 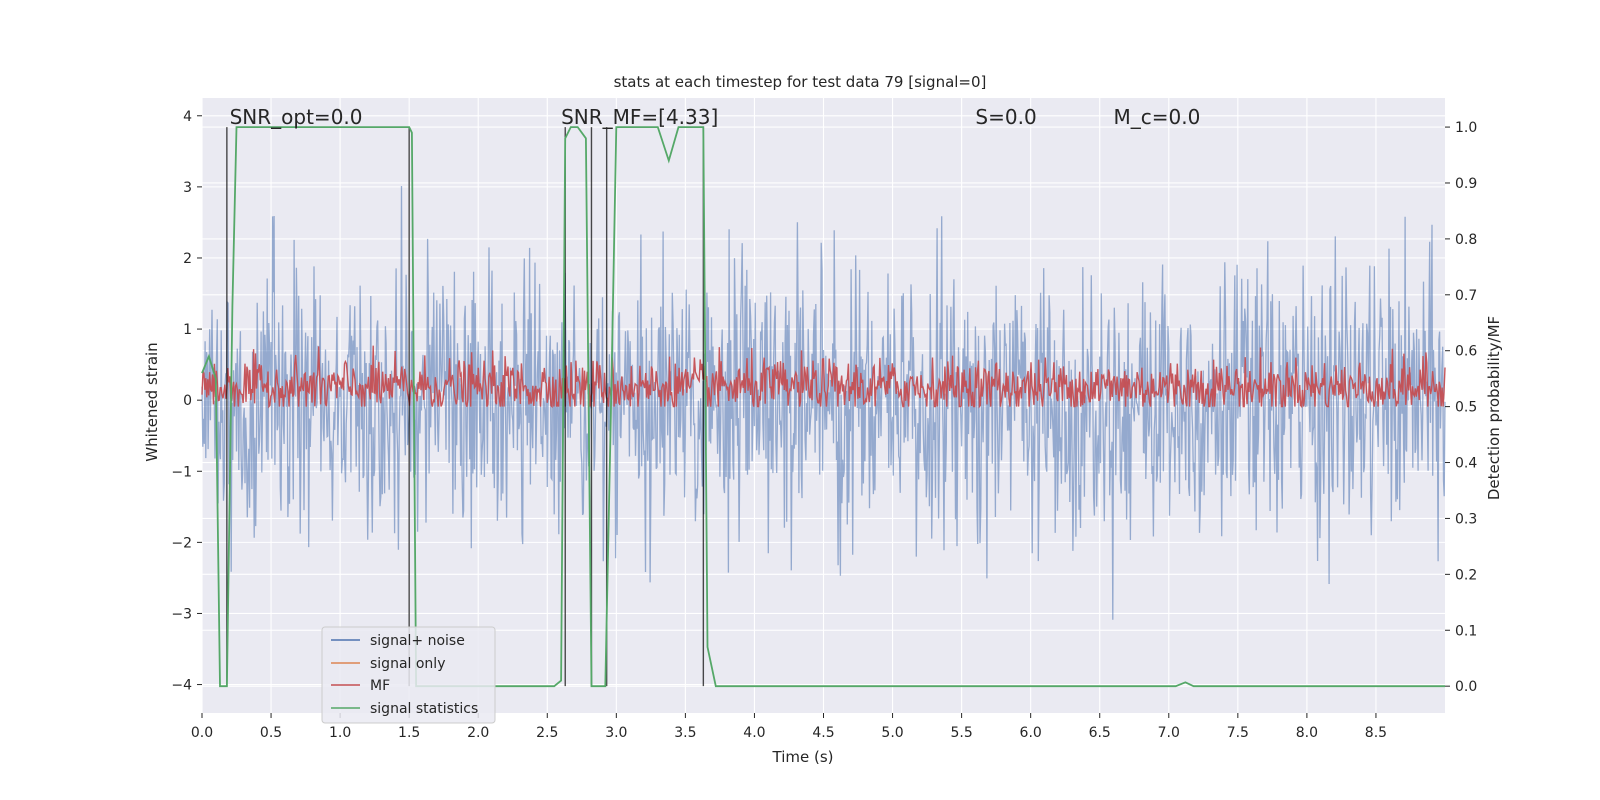 What do you see at coordinates (1307, 733) in the screenshot?
I see `x-tick-label: 8.0` at bounding box center [1307, 733].